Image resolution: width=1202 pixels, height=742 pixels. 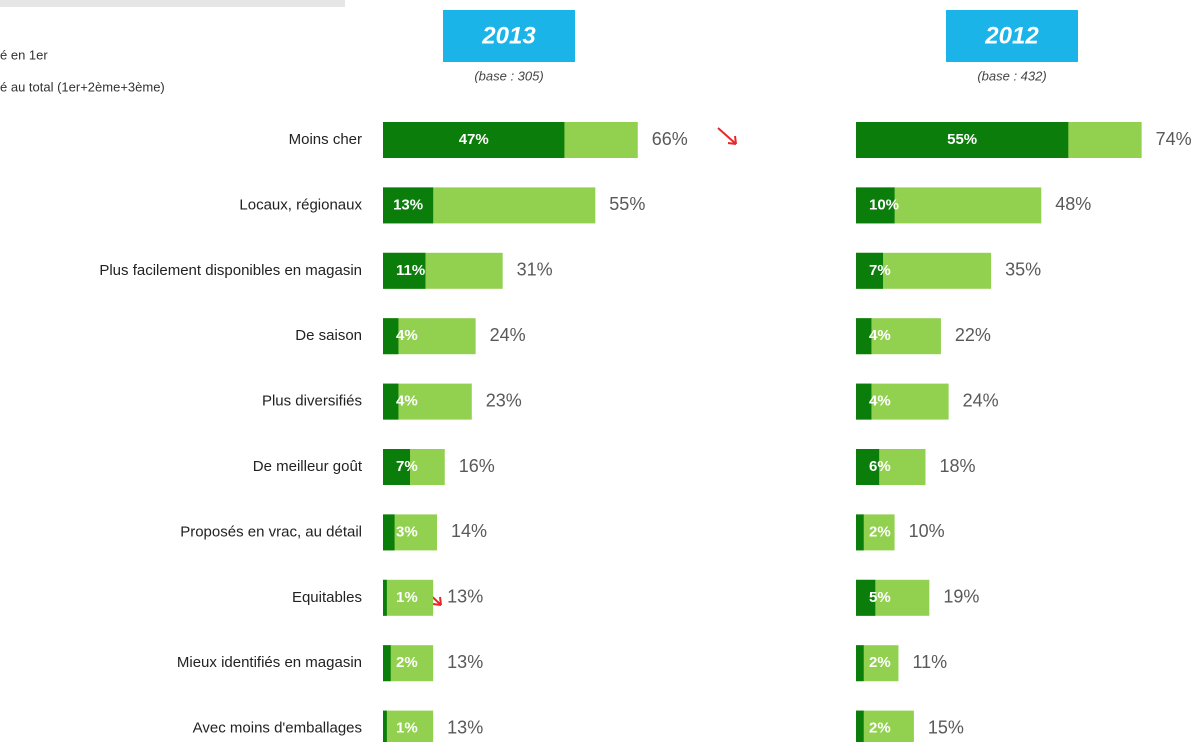 I want to click on category-label: Plus facilement disponibles en magasin, so click(x=230, y=270).